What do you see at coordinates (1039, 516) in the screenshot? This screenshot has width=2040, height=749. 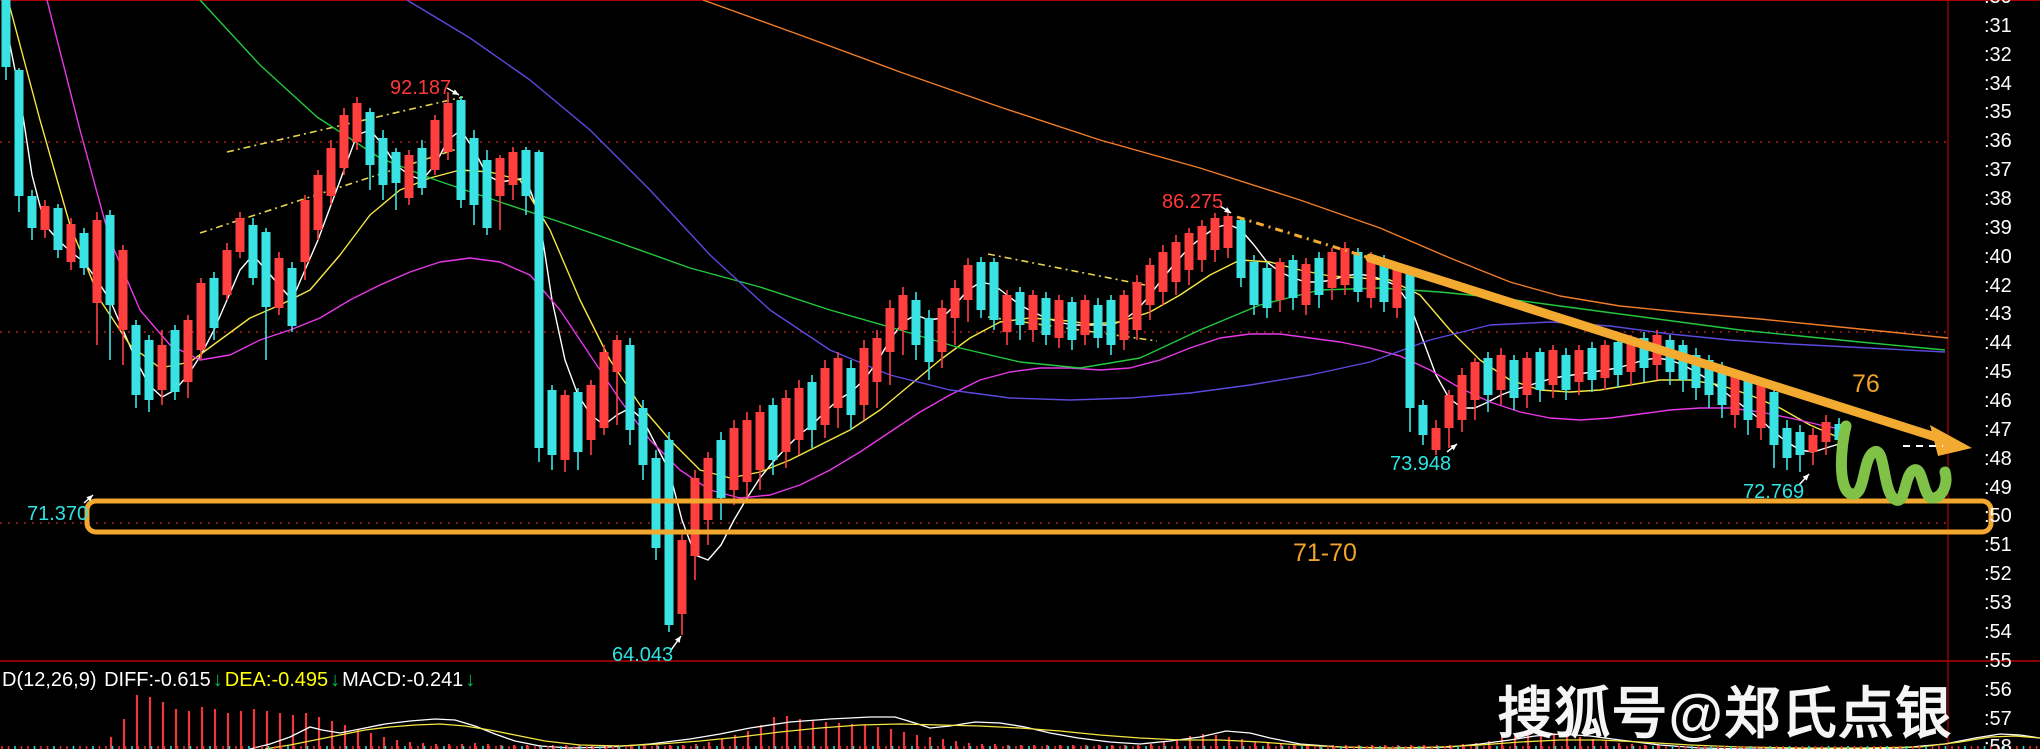 I see `support-zone-box` at bounding box center [1039, 516].